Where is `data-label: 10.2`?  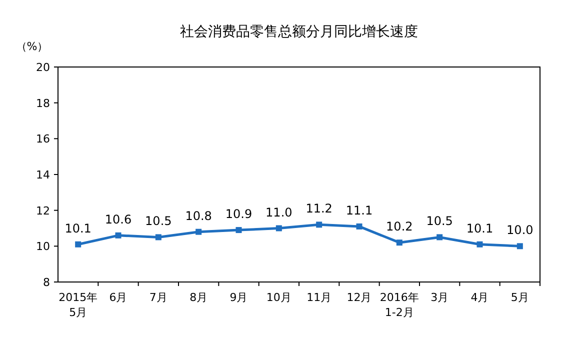
data-label: 10.2 is located at coordinates (399, 227).